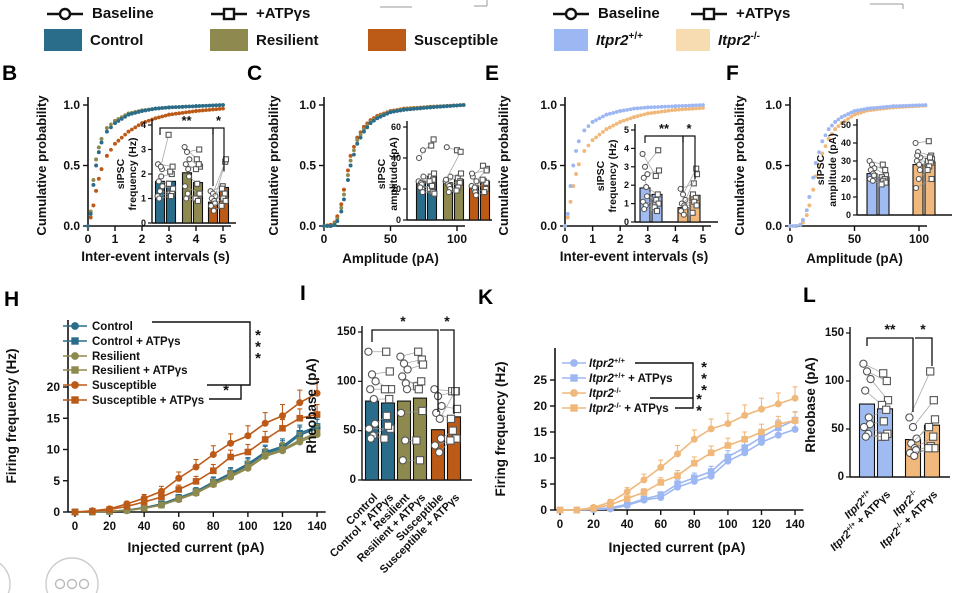  I want to click on svg-text: 80, so click(213, 527).